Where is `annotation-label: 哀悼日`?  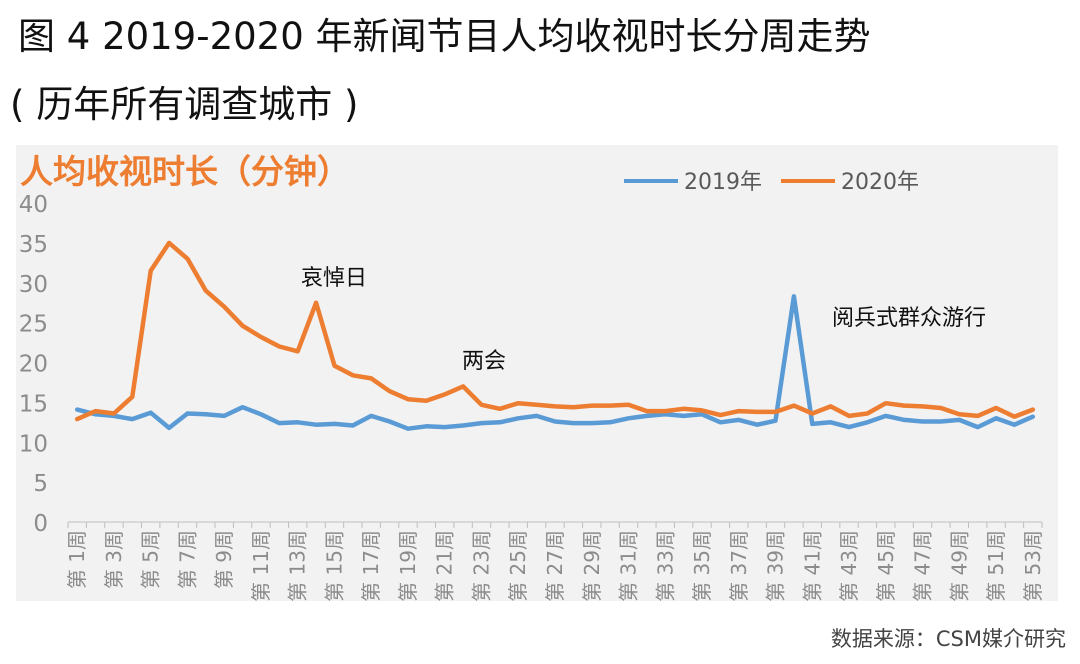
annotation-label: 哀悼日 is located at coordinates (334, 278).